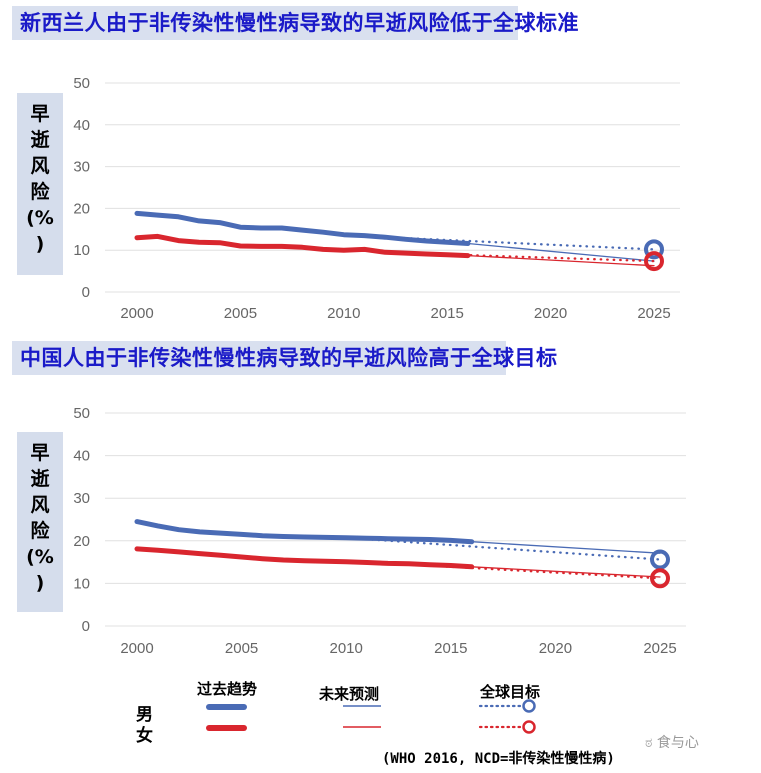  I want to click on chart-2-title: 中国人由于非传染性慢性病导致的早逝风险高于全球目标, so click(284, 358).